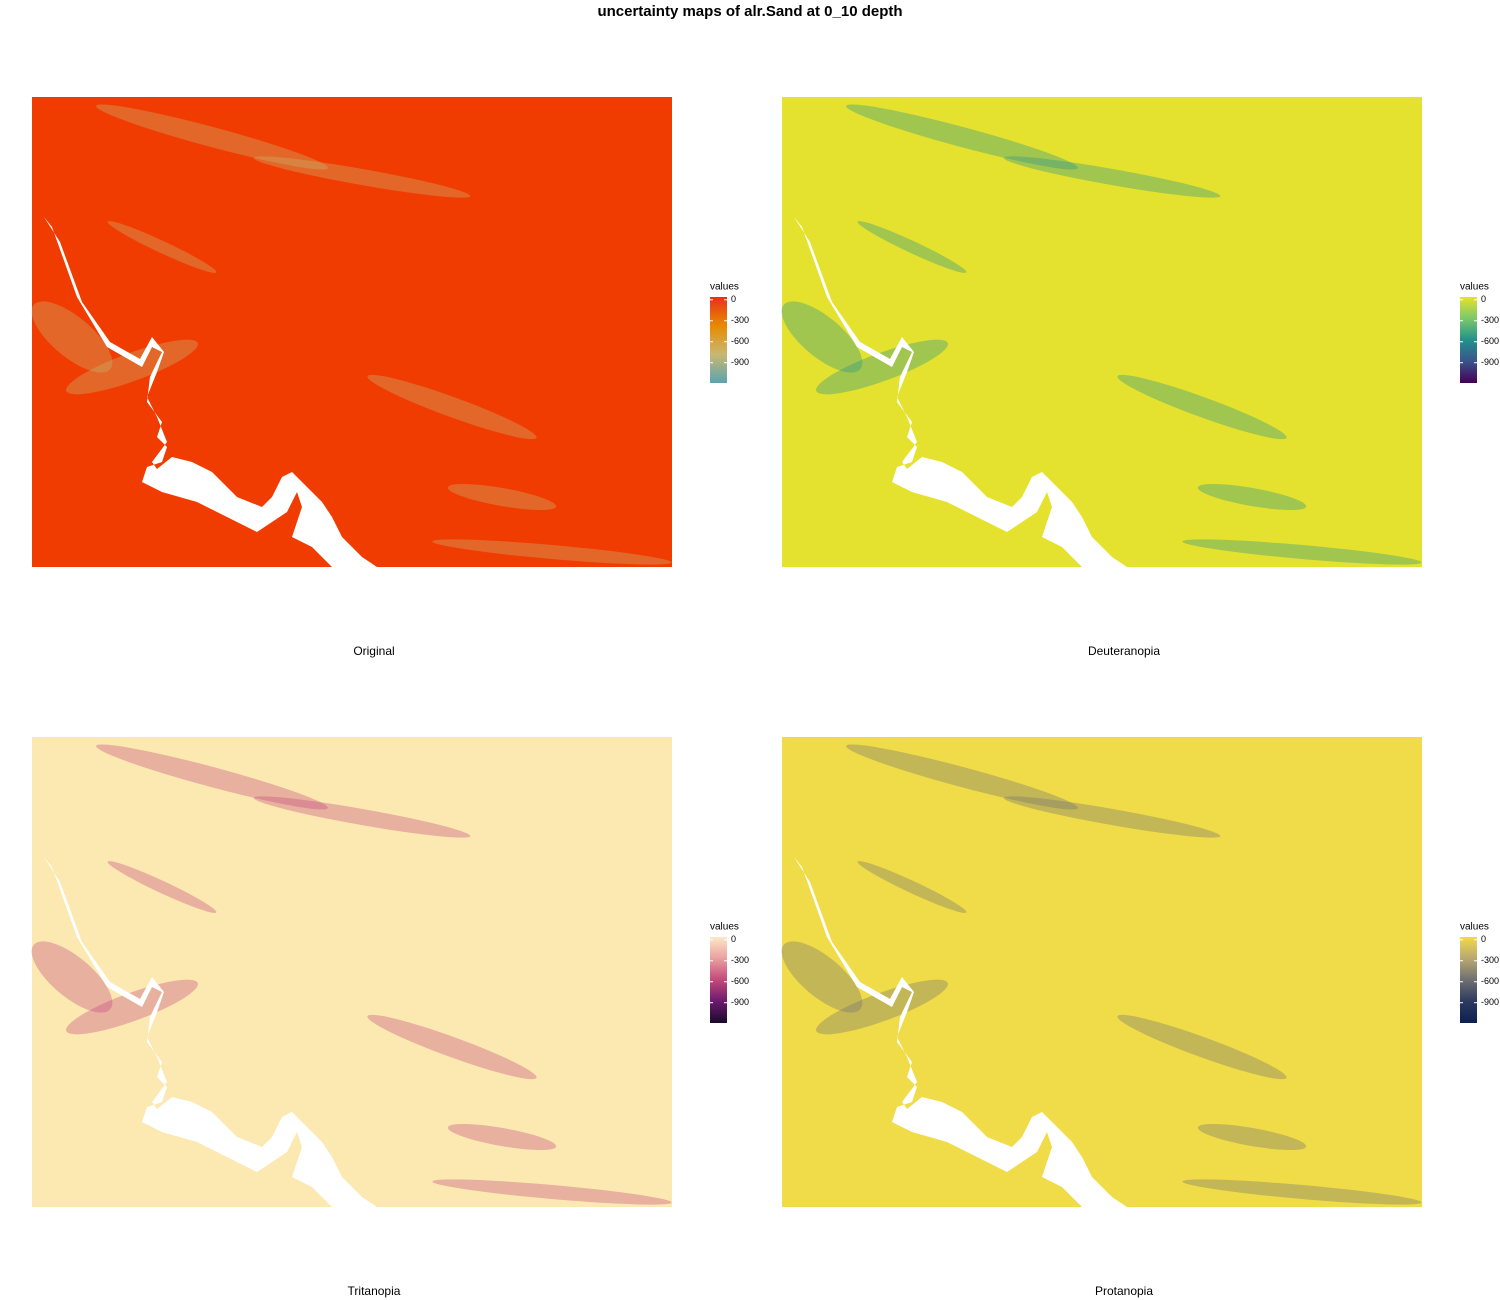 The width and height of the screenshot is (1500, 1300). I want to click on panel-caption: Deuteranopia, so click(1124, 651).